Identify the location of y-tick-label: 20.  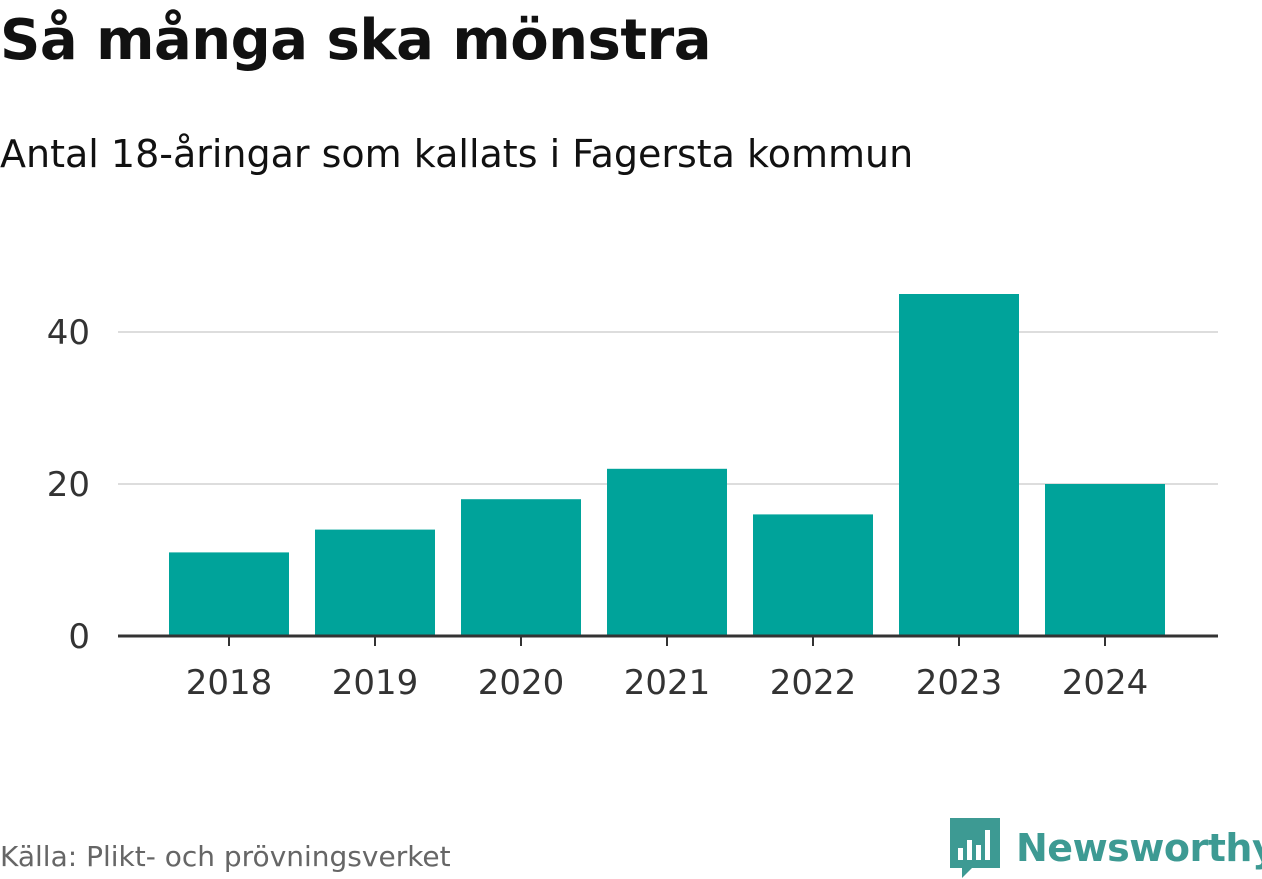
(68, 485).